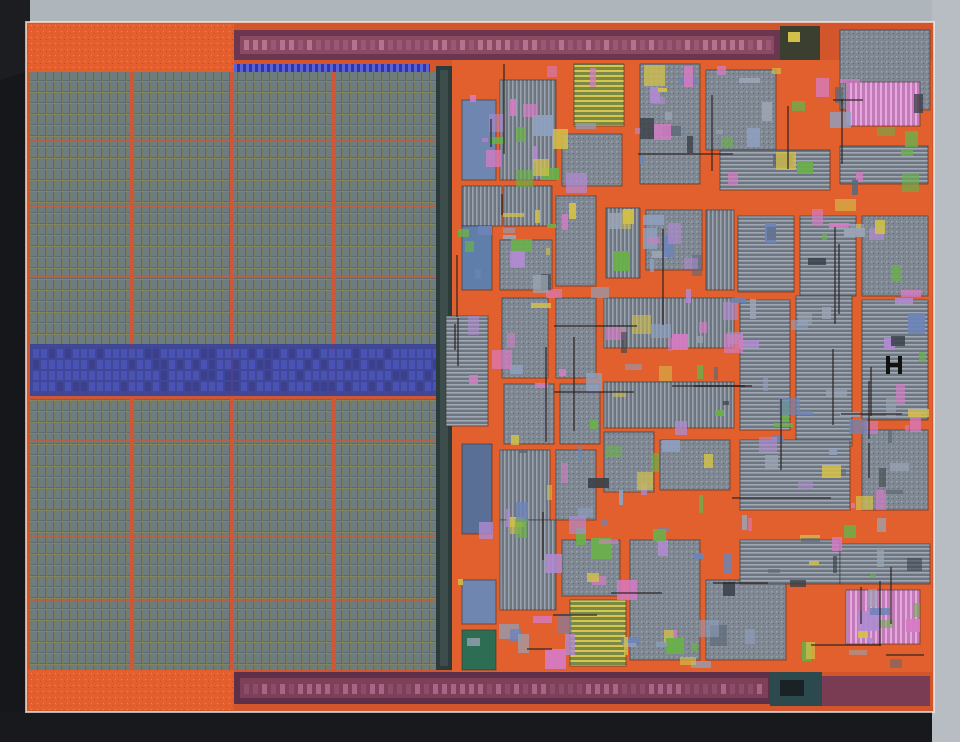 This screenshot has height=742, width=960. What do you see at coordinates (507, 45) in the screenshot?
I see `top-pad-row` at bounding box center [507, 45].